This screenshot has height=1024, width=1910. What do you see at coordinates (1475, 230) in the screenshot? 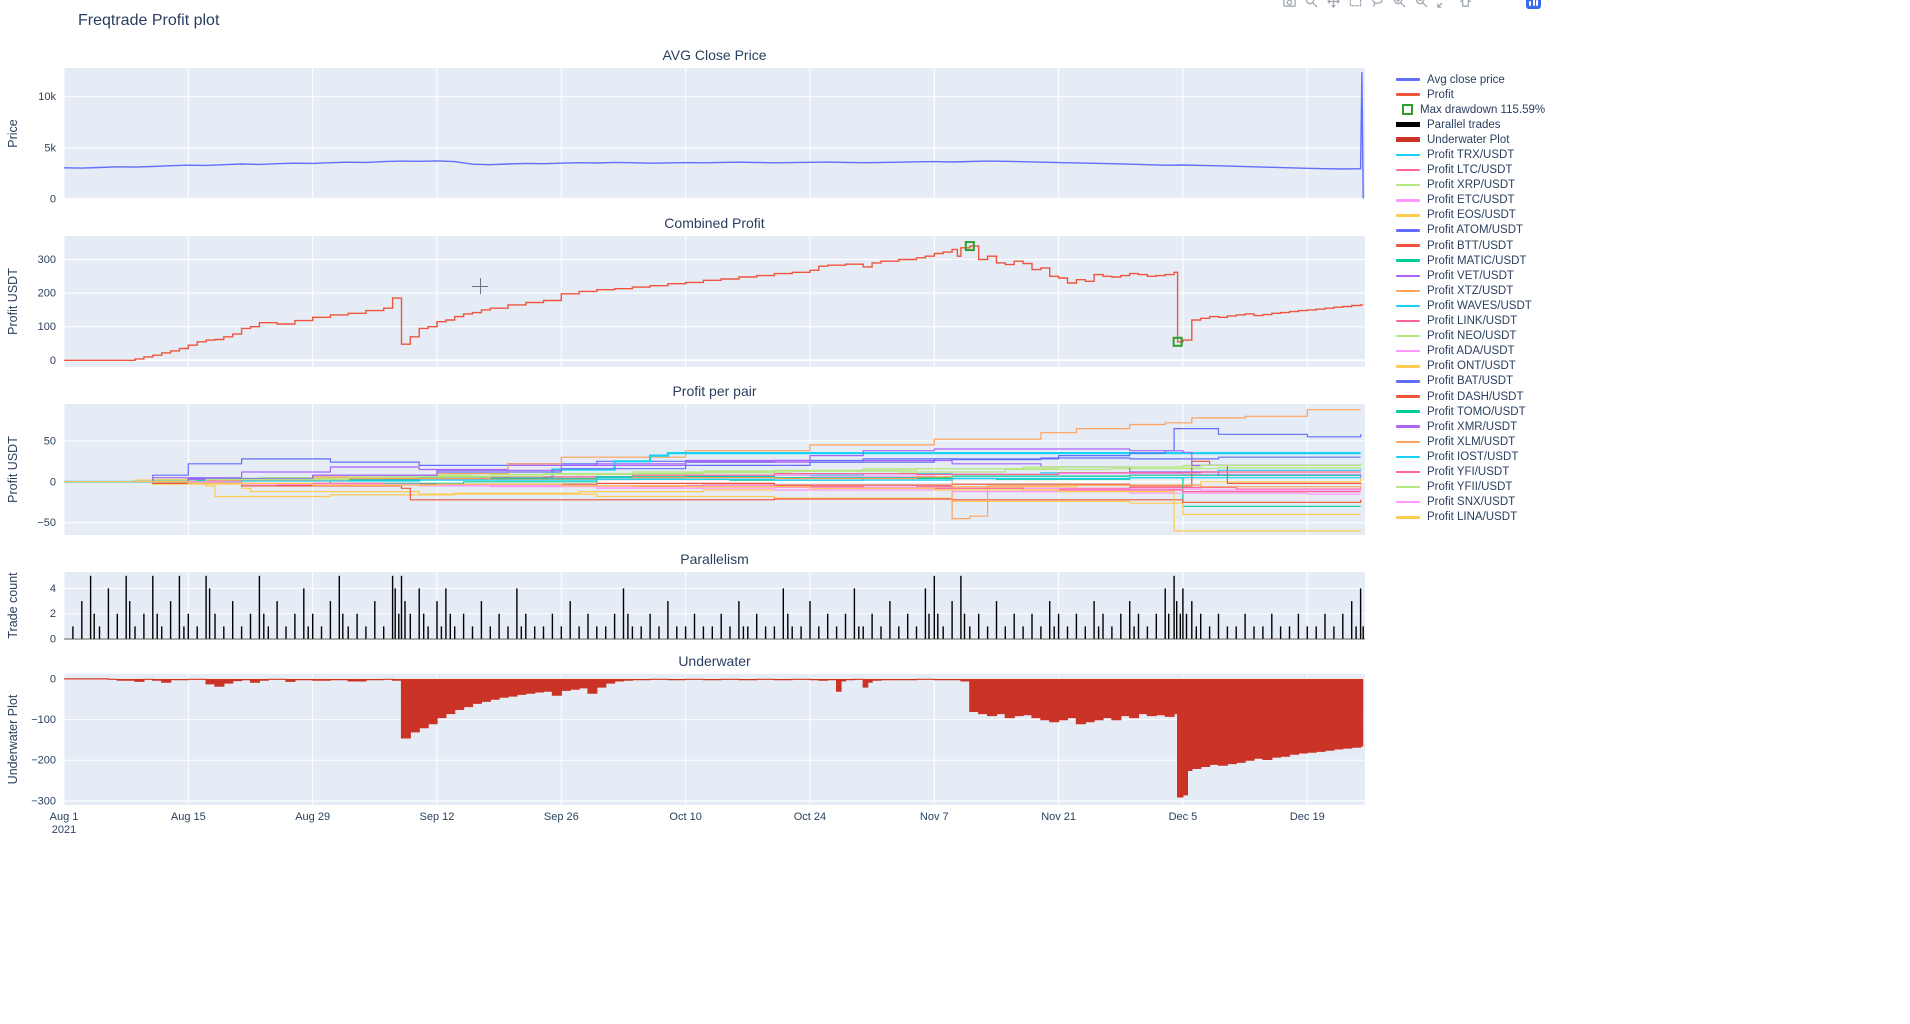
I see `legend-label: Profit ATOM/USDT` at bounding box center [1475, 230].